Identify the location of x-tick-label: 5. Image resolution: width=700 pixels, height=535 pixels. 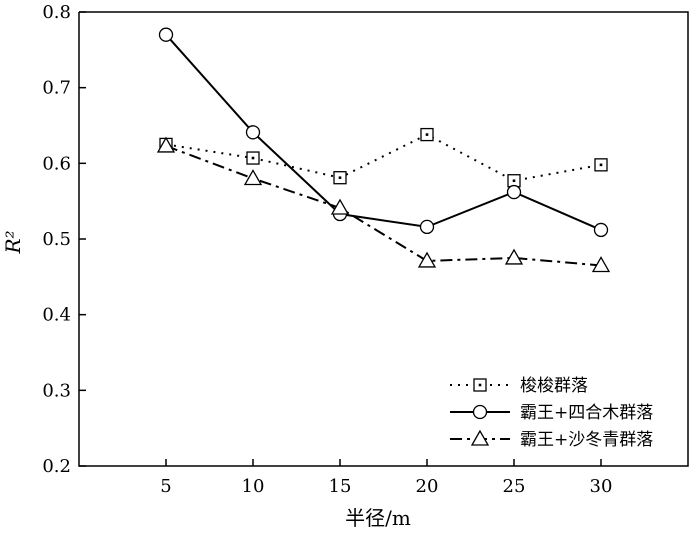
(165, 486).